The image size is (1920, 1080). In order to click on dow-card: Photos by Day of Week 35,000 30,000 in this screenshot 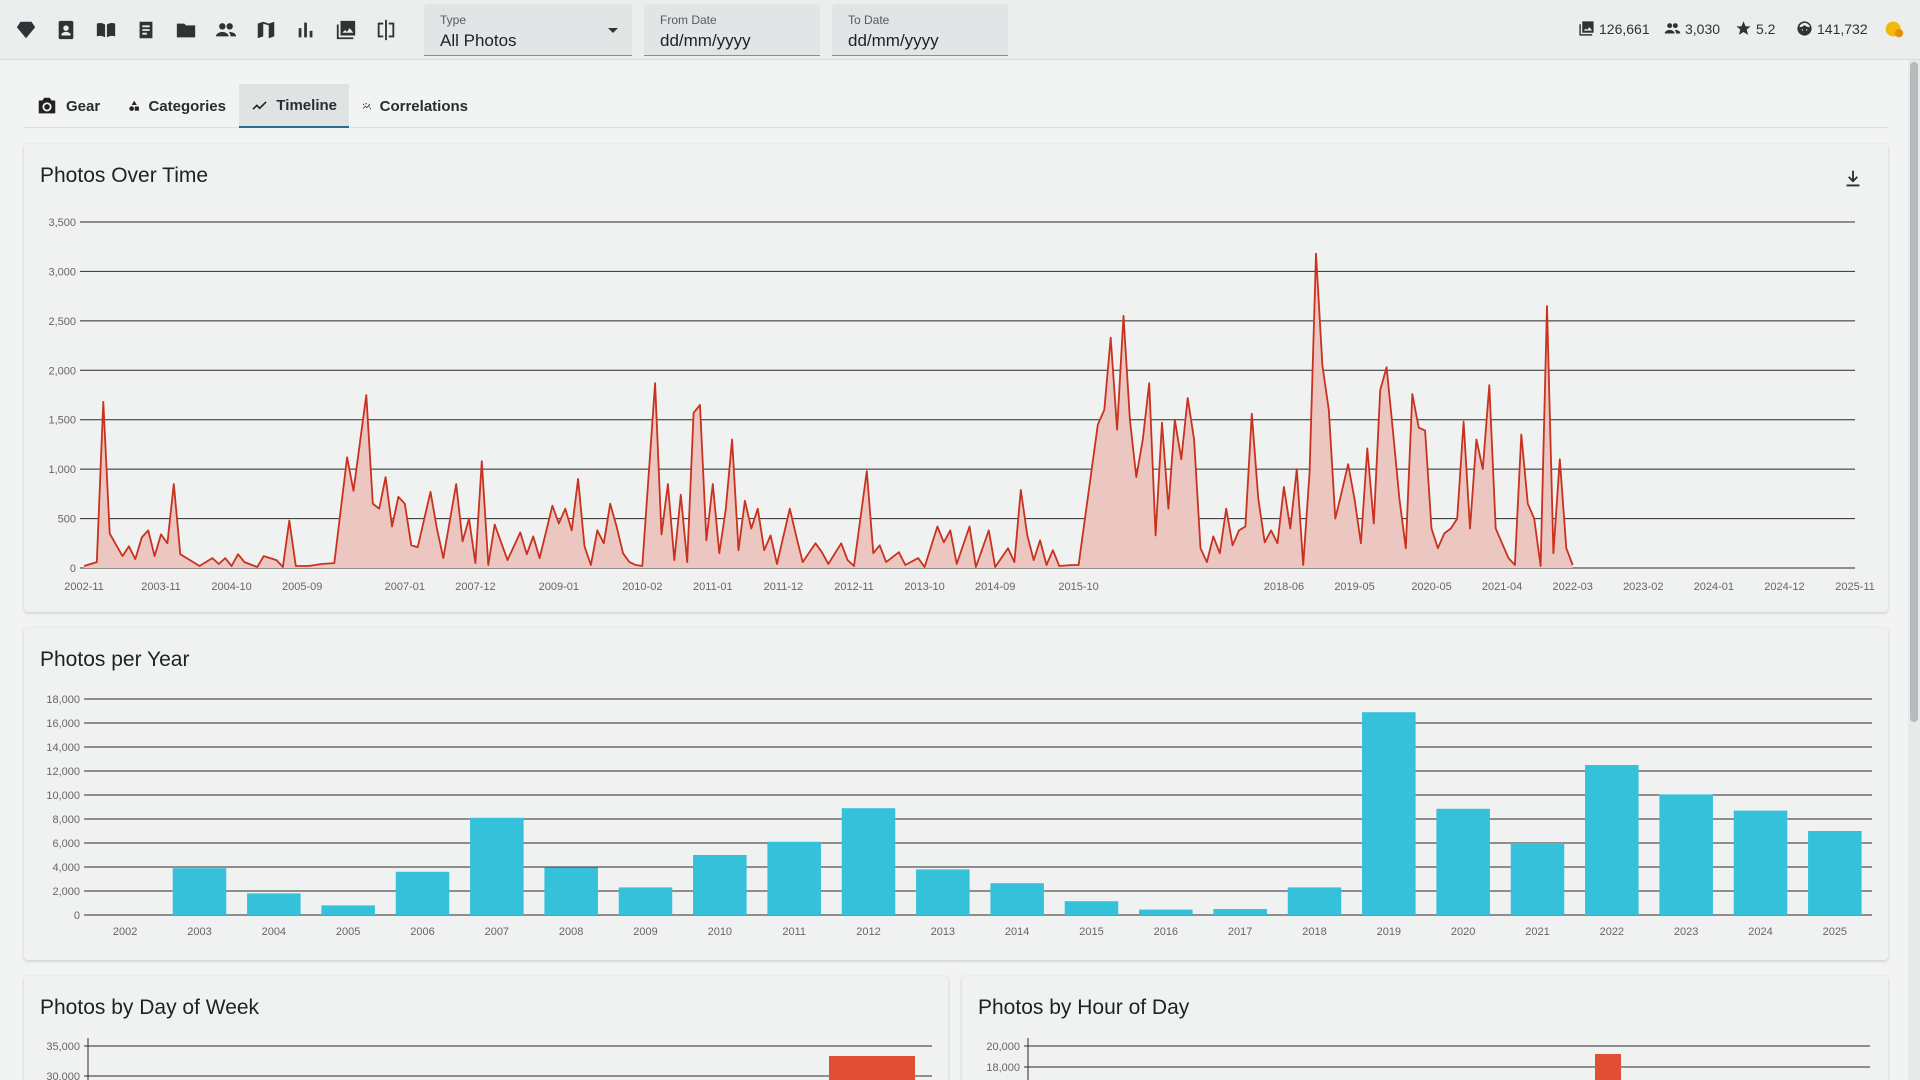, I will do `click(486, 1028)`.